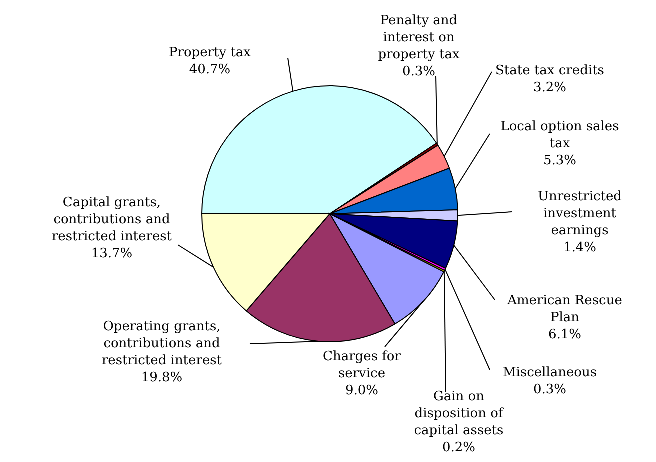 This screenshot has height=462, width=656. I want to click on slice-label: Miscellaneous, so click(550, 372).